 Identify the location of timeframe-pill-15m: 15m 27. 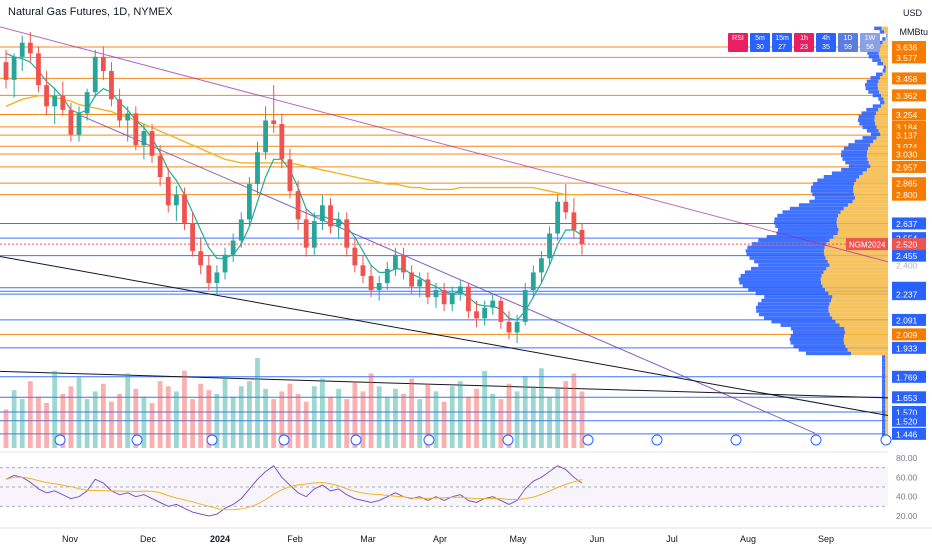
(782, 42).